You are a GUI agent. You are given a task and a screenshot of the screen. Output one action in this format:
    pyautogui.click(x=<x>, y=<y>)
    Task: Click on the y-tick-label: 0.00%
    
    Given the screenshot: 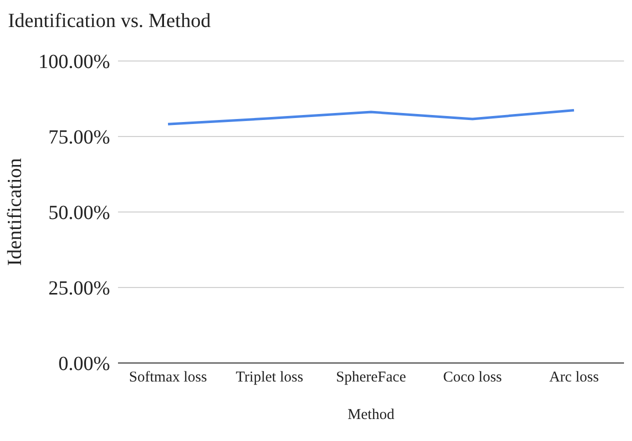 What is the action you would take?
    pyautogui.click(x=84, y=364)
    